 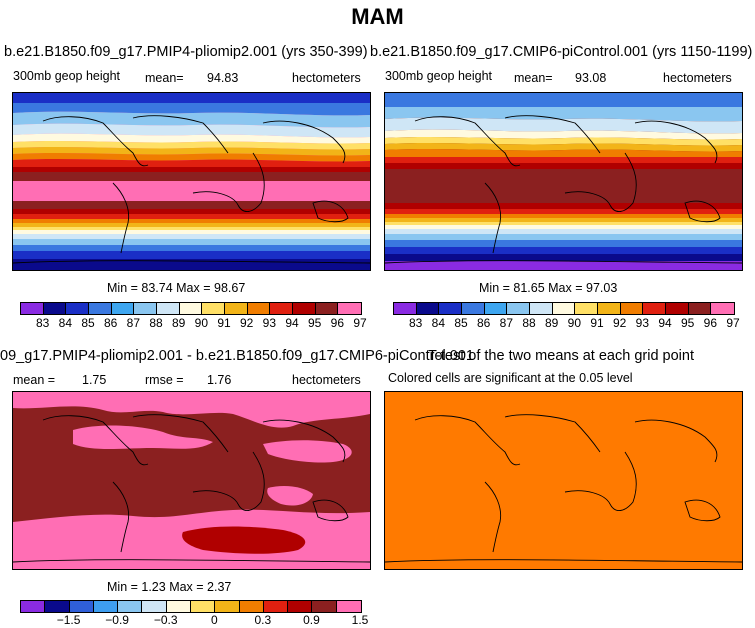 What do you see at coordinates (360, 620) in the screenshot?
I see `colorbar-tick-label: 1.5` at bounding box center [360, 620].